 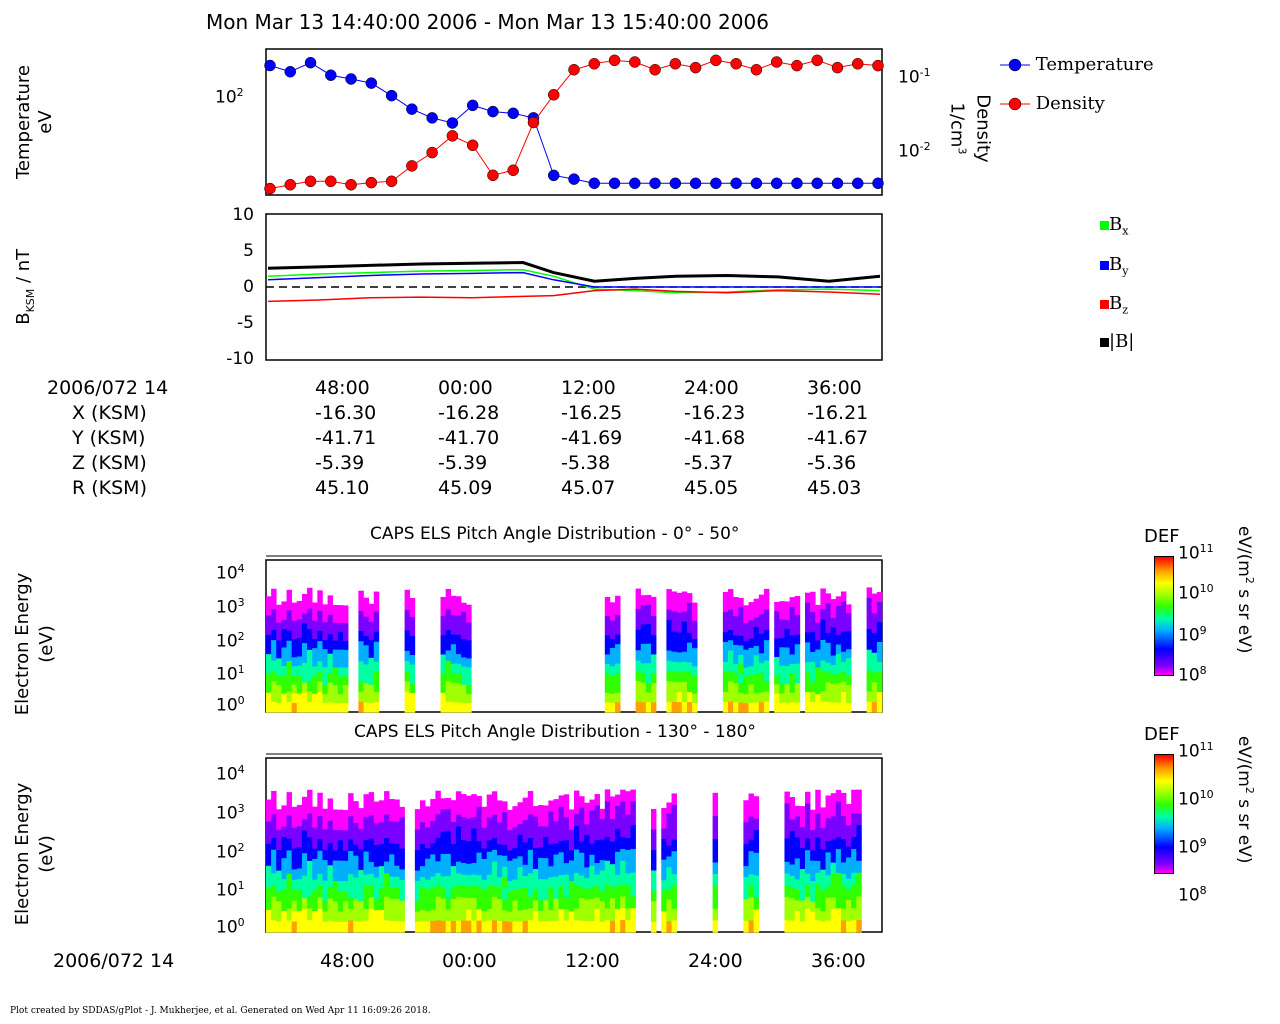 What do you see at coordinates (709, 463) in the screenshot?
I see `ephem-value: -5.37` at bounding box center [709, 463].